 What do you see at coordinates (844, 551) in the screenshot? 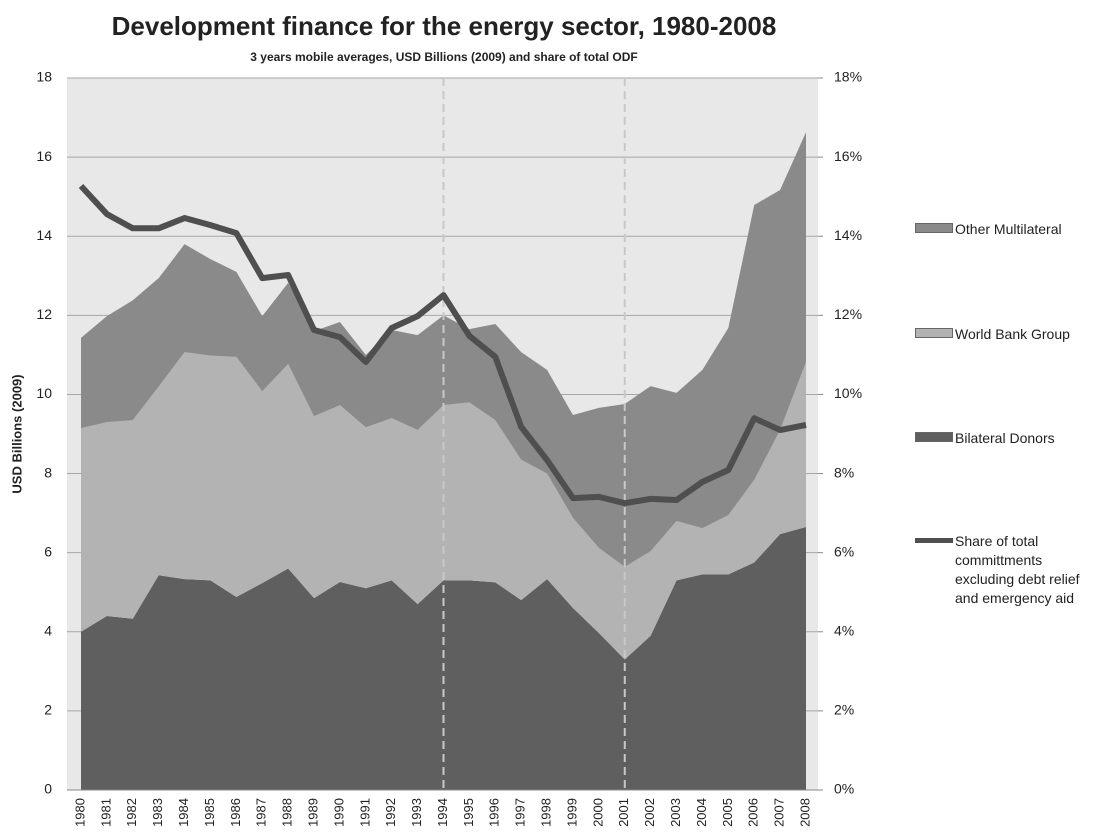
I see `y2-tick-label: 6%` at bounding box center [844, 551].